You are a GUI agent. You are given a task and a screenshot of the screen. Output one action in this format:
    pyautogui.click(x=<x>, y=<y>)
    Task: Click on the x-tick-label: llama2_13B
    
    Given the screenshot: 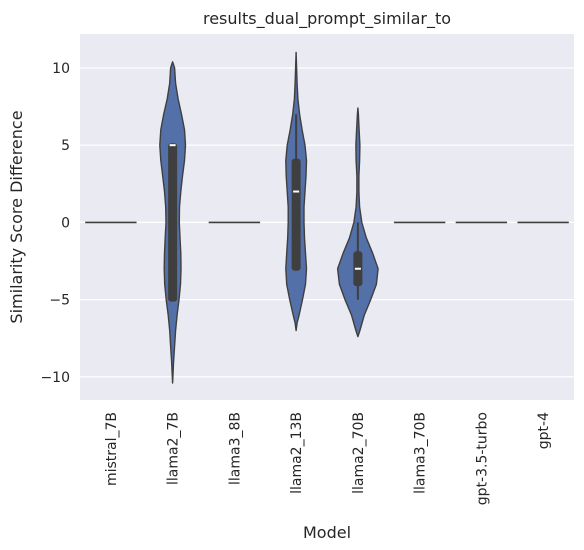 What is the action you would take?
    pyautogui.click(x=297, y=453)
    